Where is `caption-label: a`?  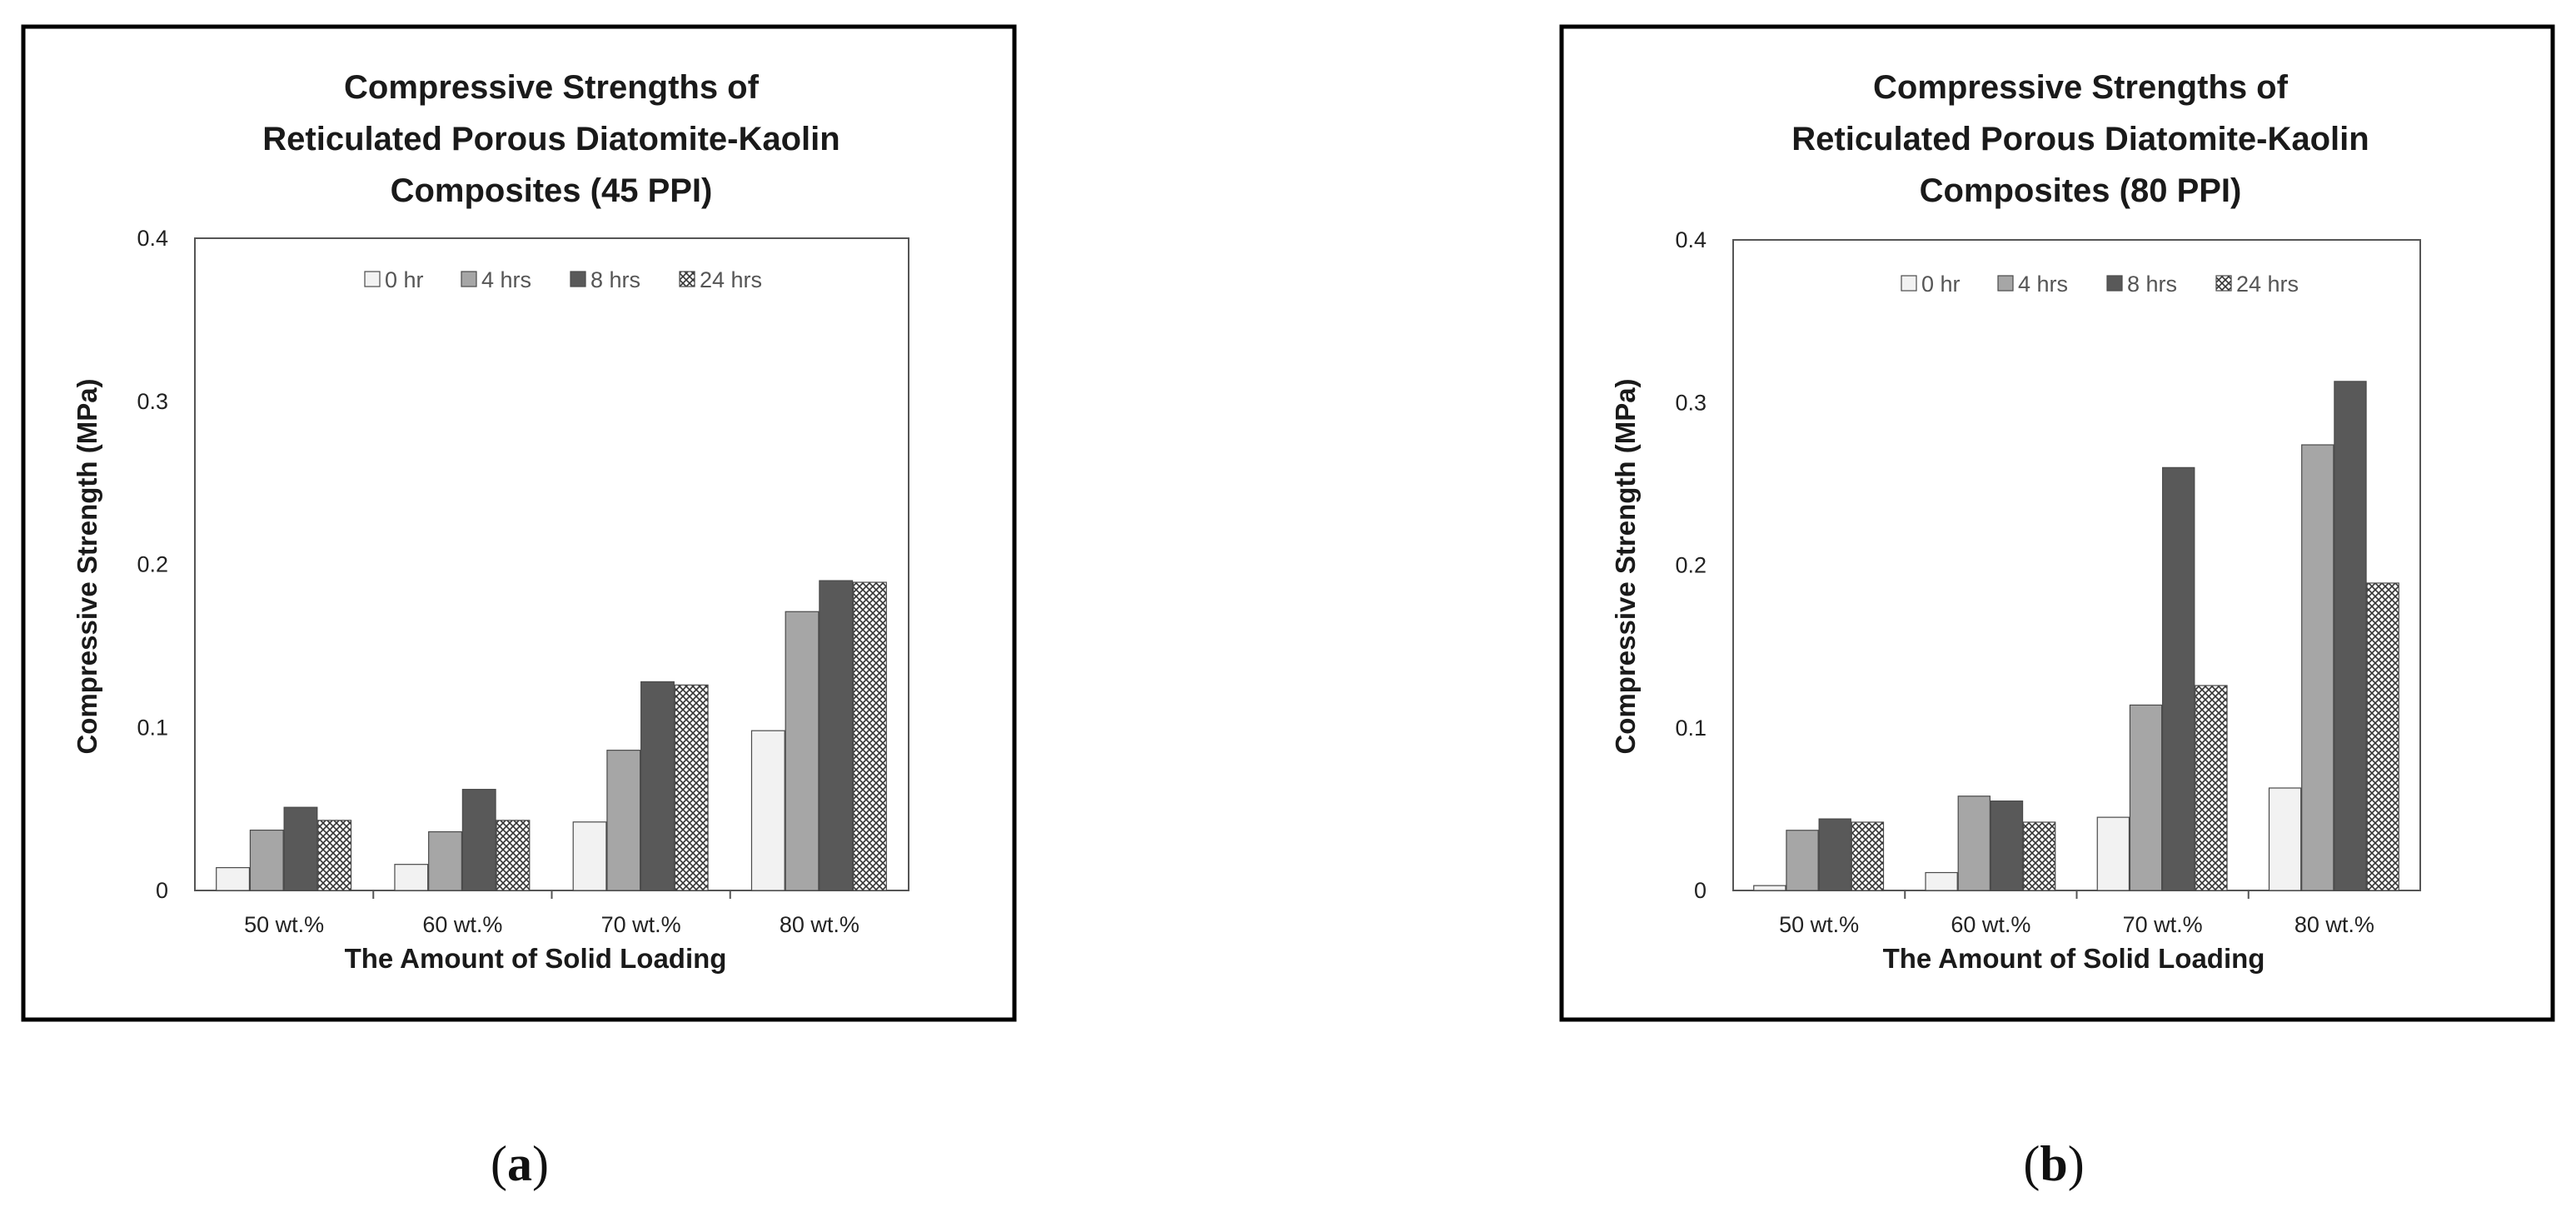
caption-label: a is located at coordinates (519, 1163).